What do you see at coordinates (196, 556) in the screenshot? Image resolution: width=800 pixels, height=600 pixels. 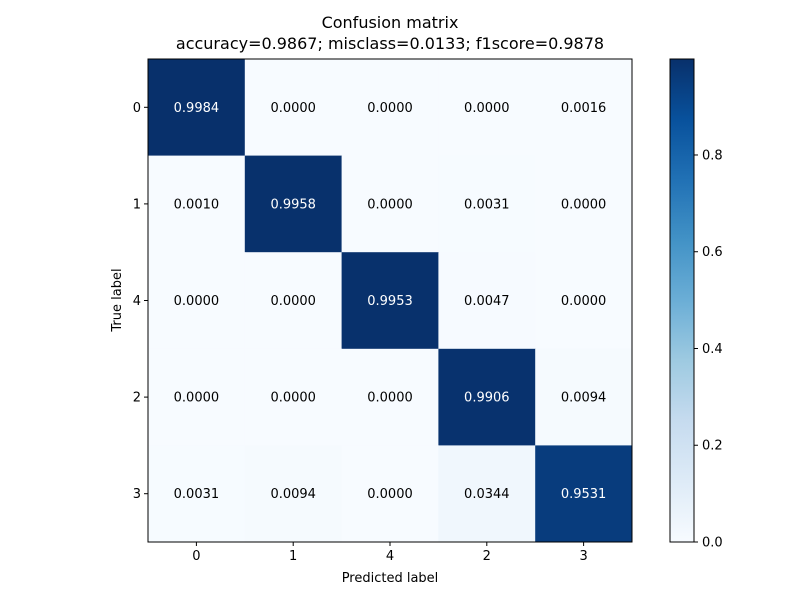 I see `x-tick-label: 0` at bounding box center [196, 556].